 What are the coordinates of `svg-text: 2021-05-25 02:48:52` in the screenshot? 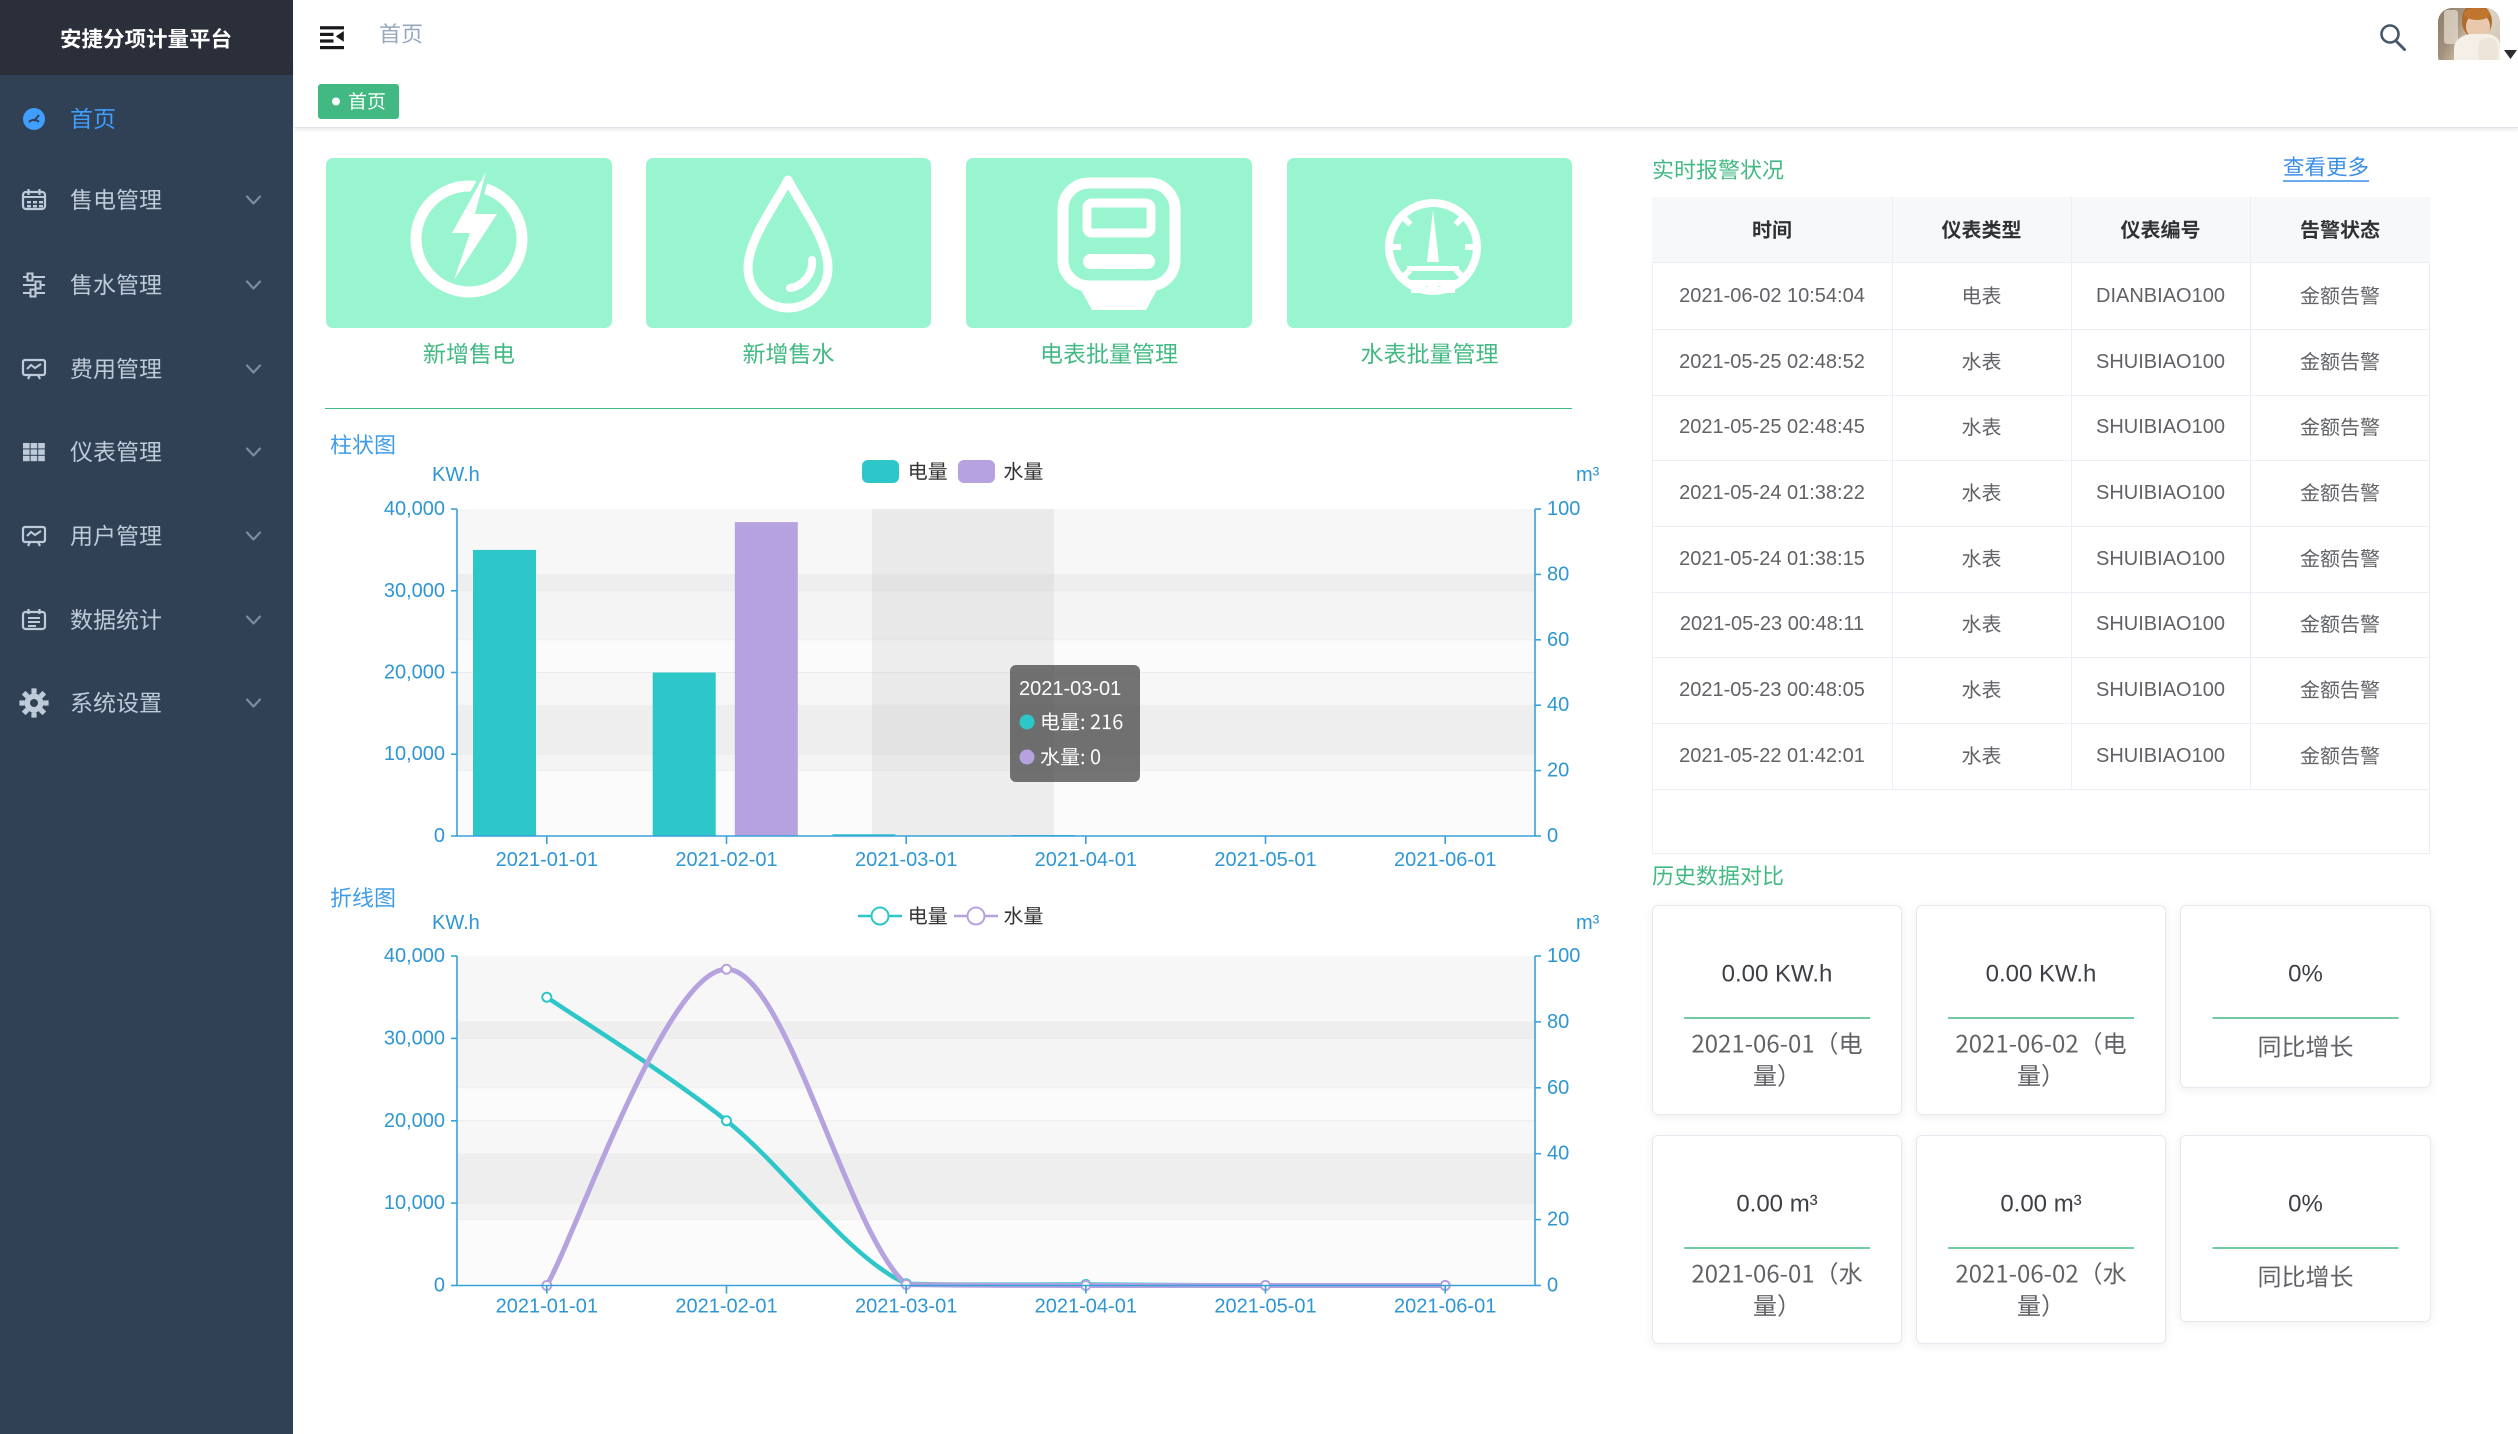 It's located at (1772, 362).